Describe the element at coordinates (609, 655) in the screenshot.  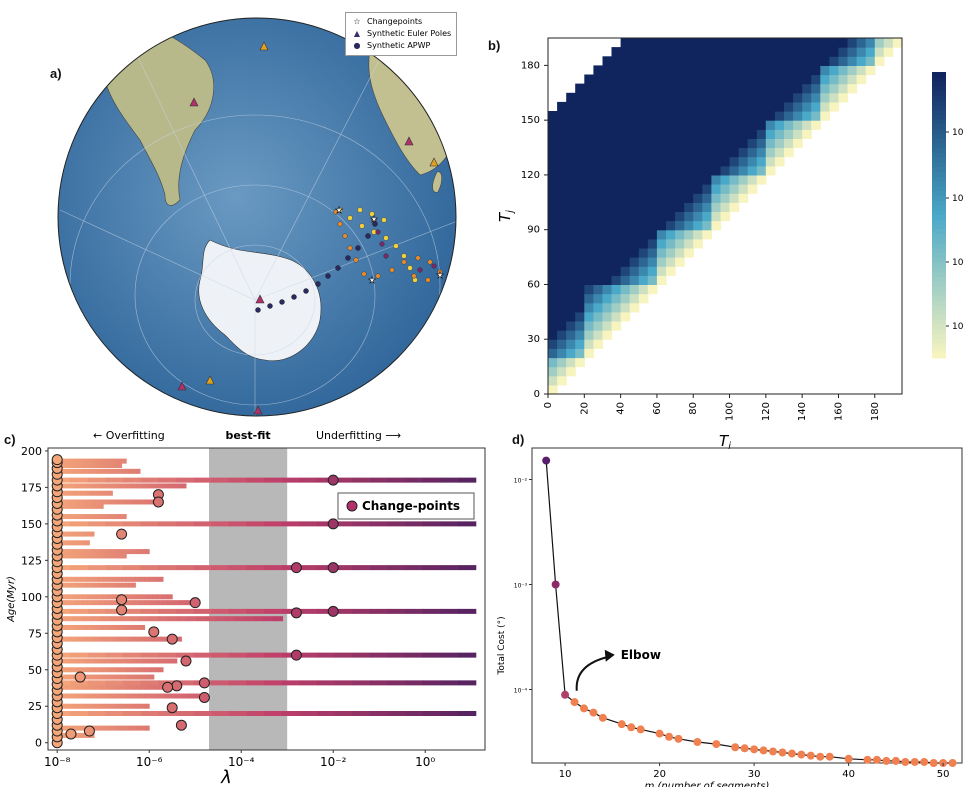
I see `elbow-arrowhead` at that location.